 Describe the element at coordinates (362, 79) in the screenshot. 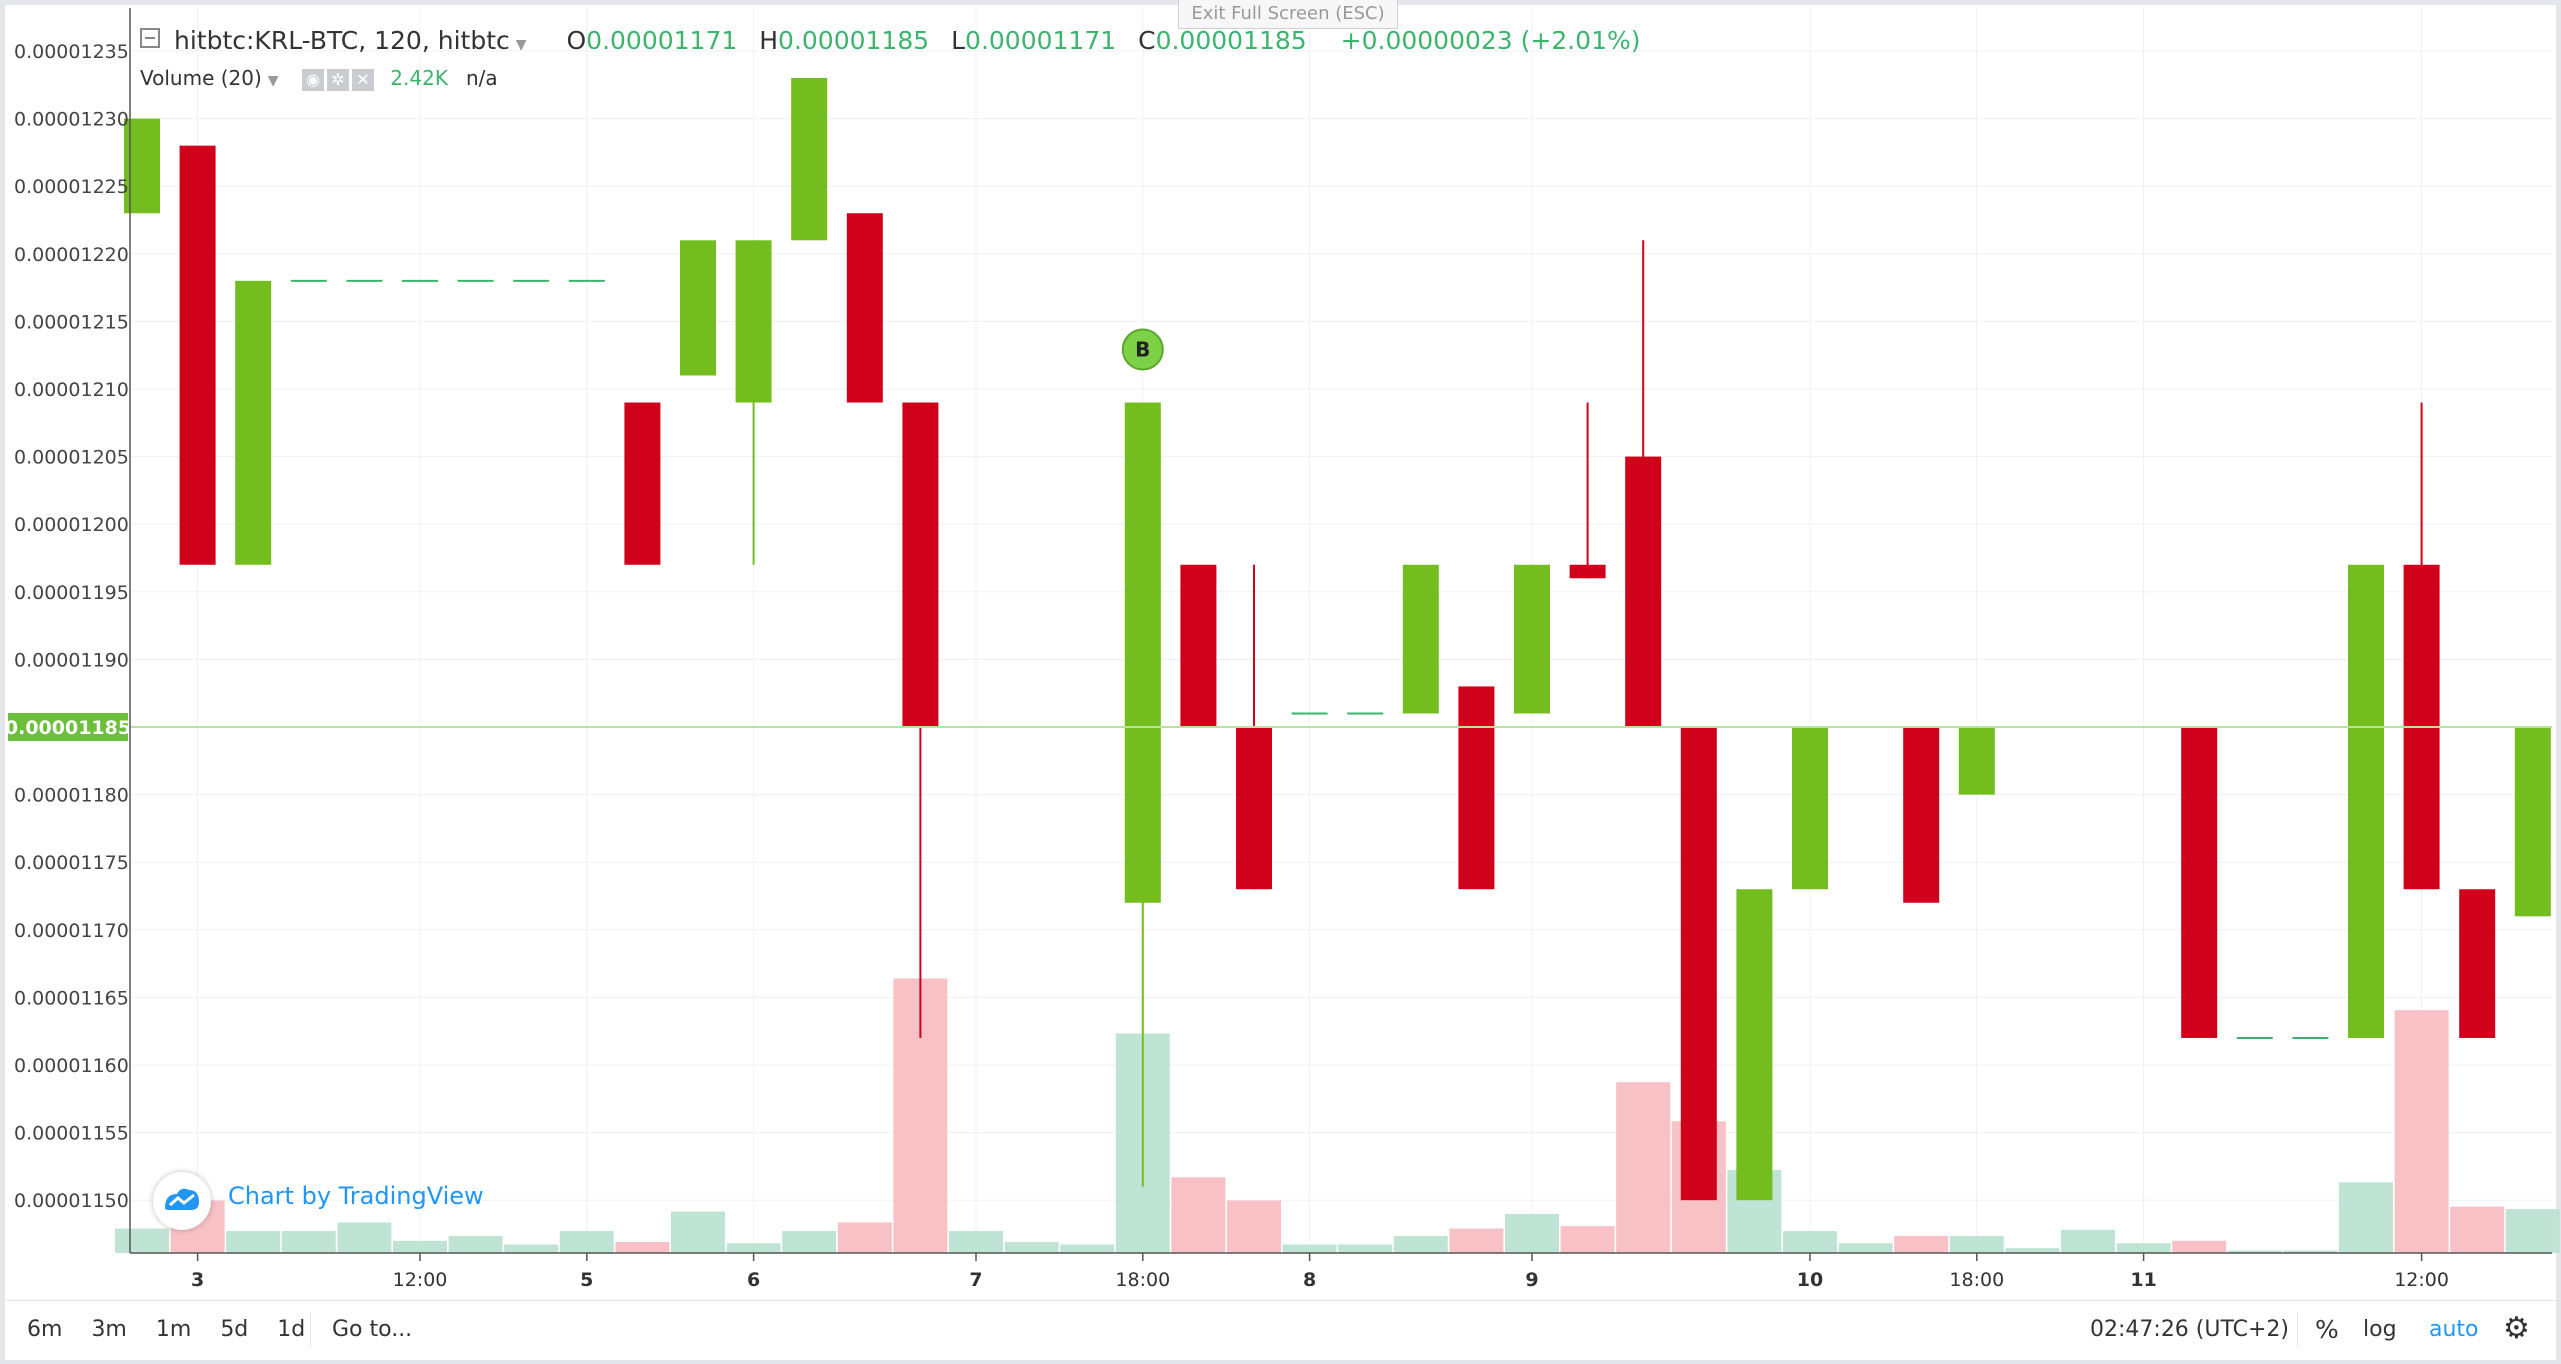

I see `close-icon: ✕` at that location.